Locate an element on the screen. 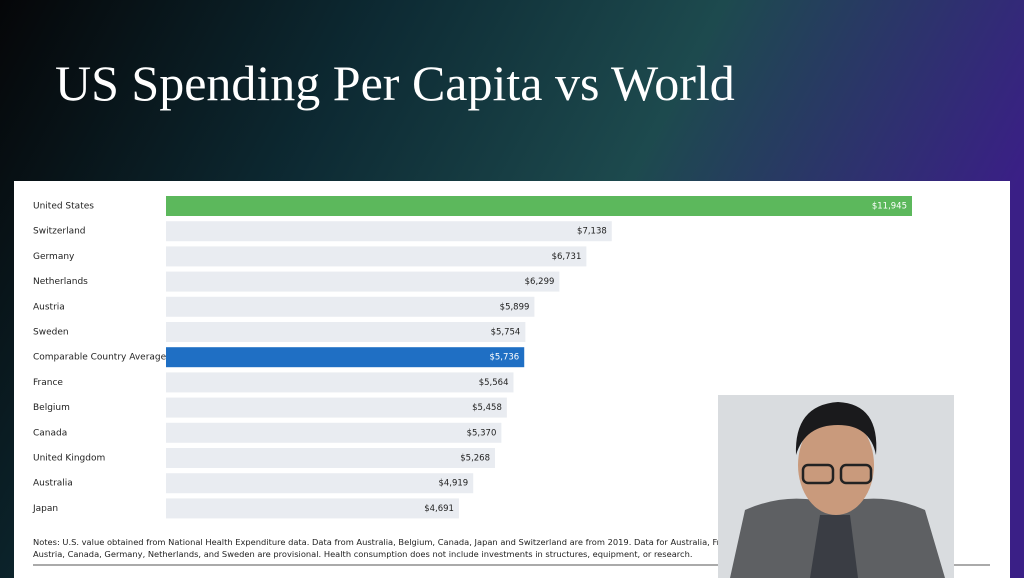  value-label: $7,138 is located at coordinates (592, 232).